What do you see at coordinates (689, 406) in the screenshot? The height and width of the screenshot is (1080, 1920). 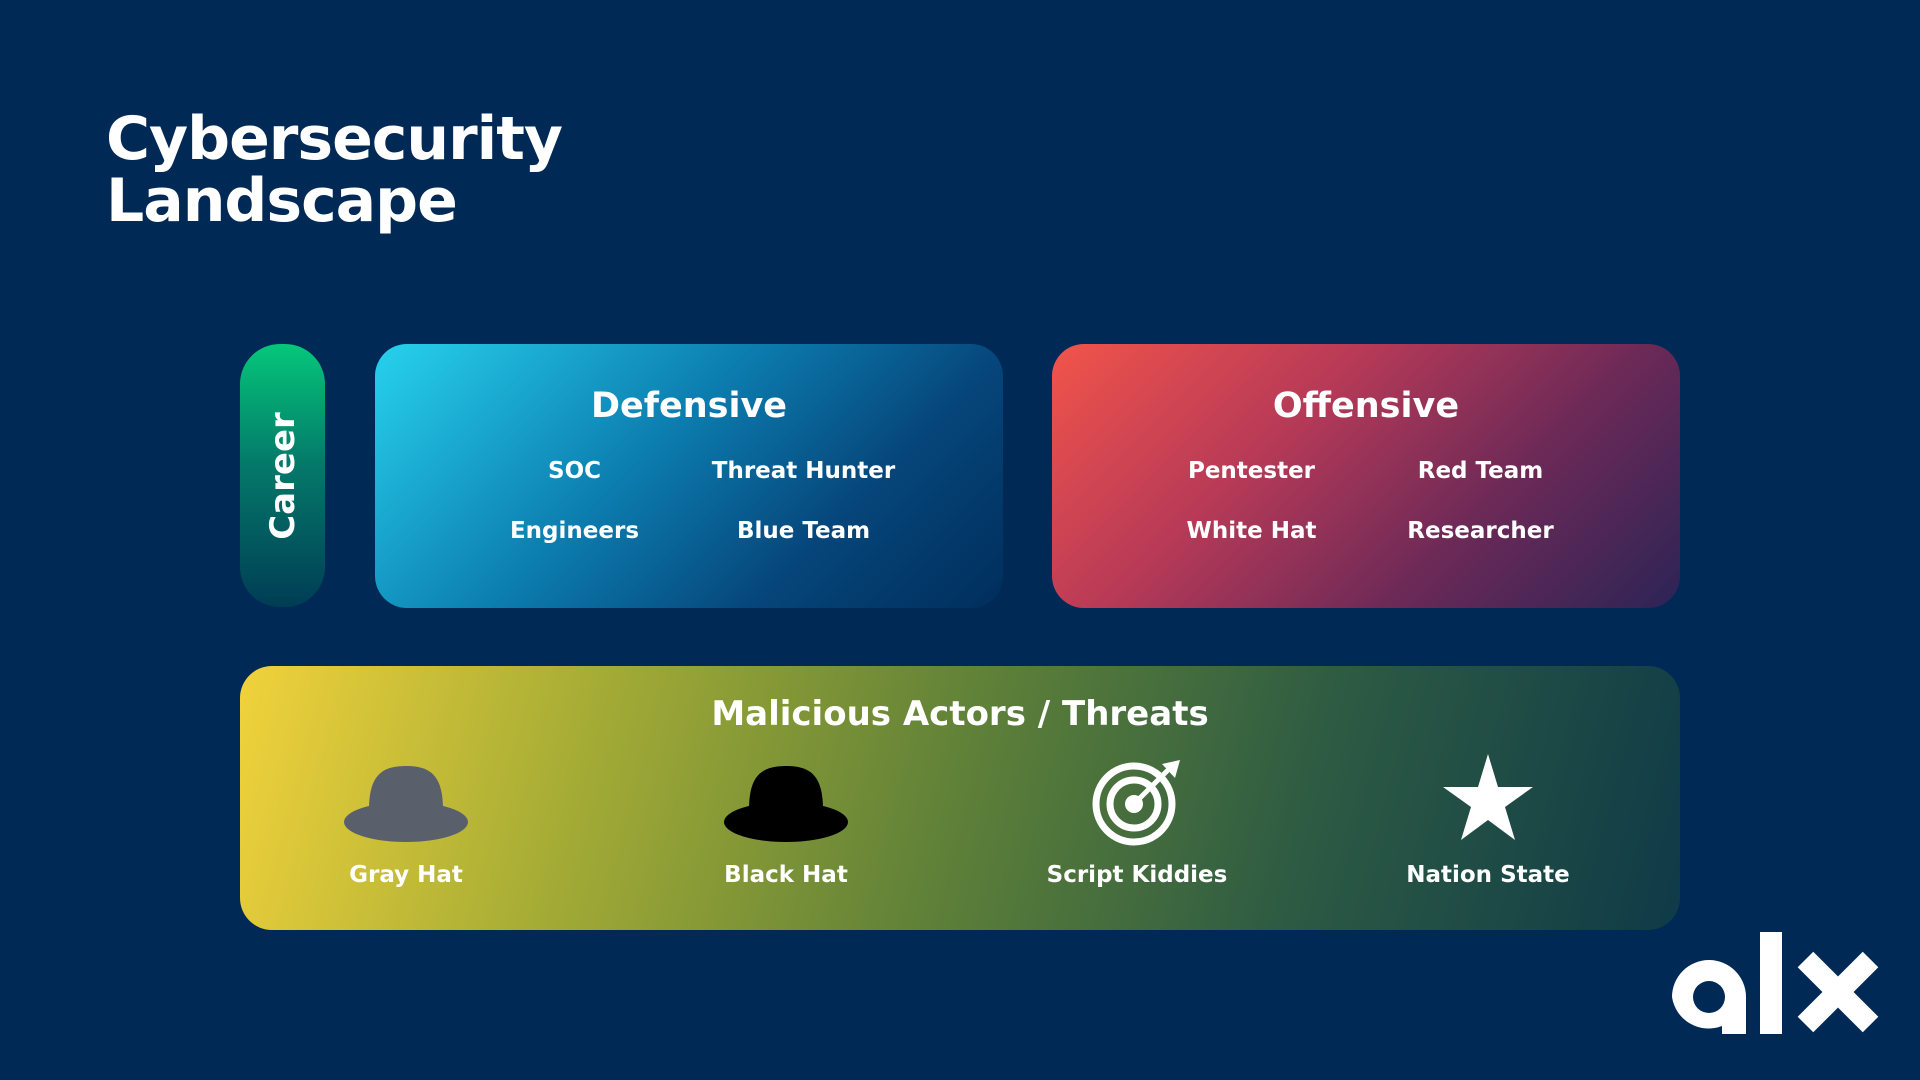 I see `defensive-title: Defensive` at bounding box center [689, 406].